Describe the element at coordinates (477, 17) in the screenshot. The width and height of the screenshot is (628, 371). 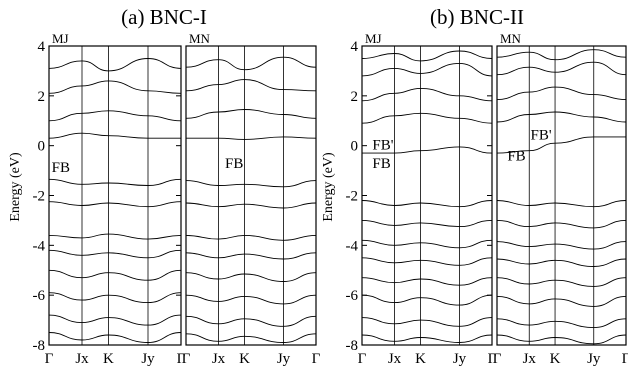
I see `panel-title-b: (b) BNC-II` at that location.